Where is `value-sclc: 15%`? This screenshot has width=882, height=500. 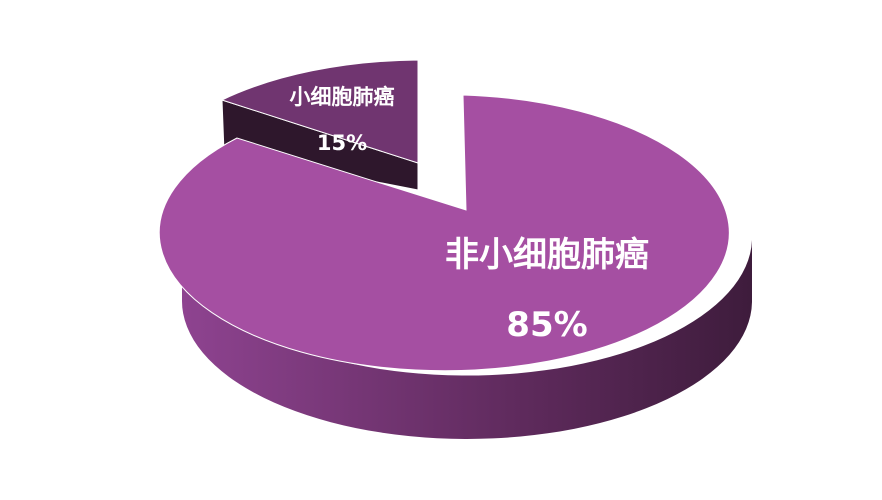
value-sclc: 15% is located at coordinates (342, 143).